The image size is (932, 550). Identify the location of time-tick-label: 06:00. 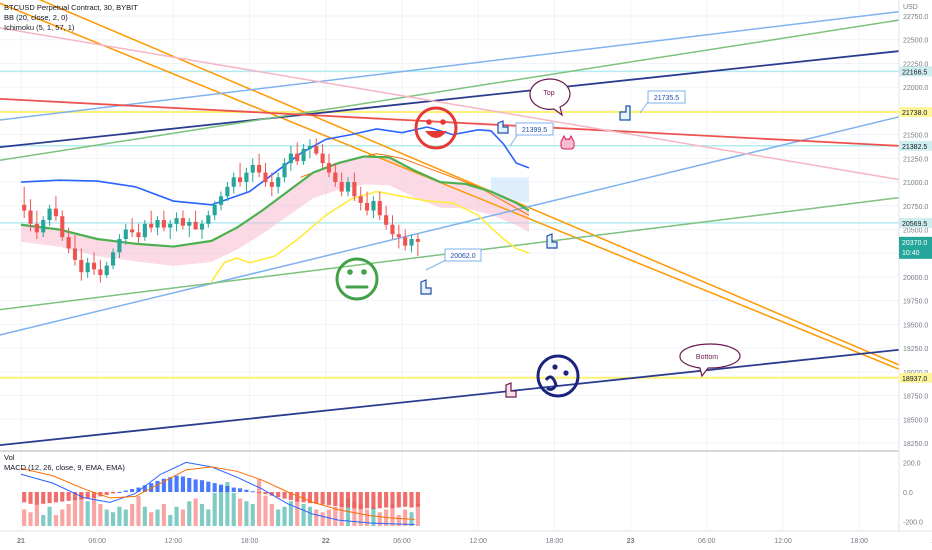
(402, 541).